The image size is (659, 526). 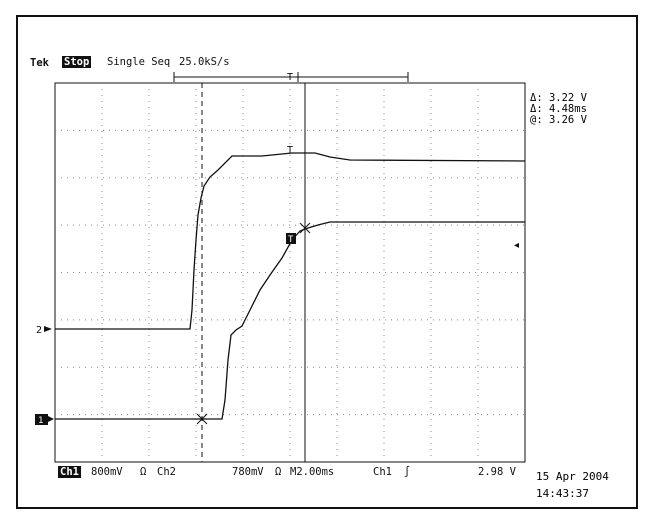 What do you see at coordinates (39, 330) in the screenshot?
I see `ch2-ground-label: 2` at bounding box center [39, 330].